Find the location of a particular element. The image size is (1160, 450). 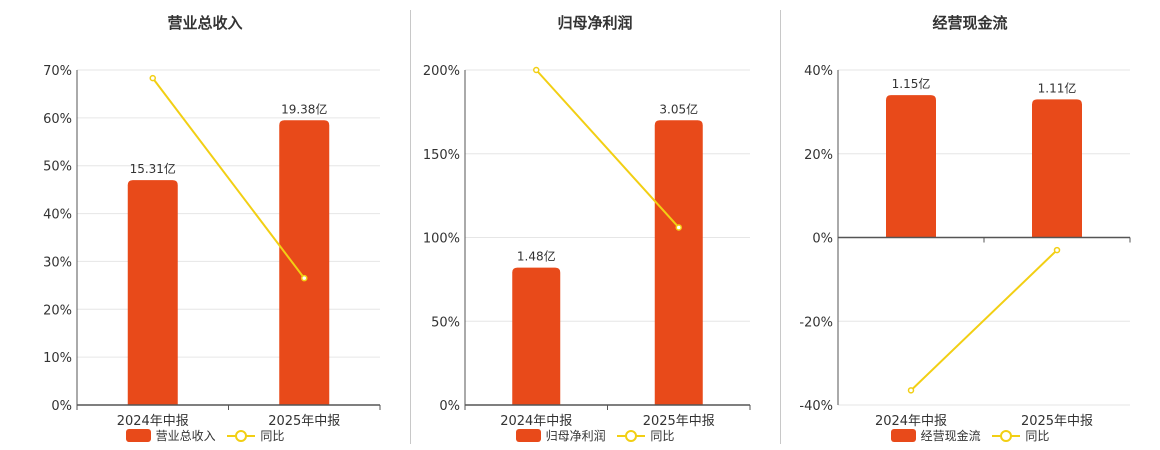

chart-legend: 营业总收入 同比 is located at coordinates (205, 435).